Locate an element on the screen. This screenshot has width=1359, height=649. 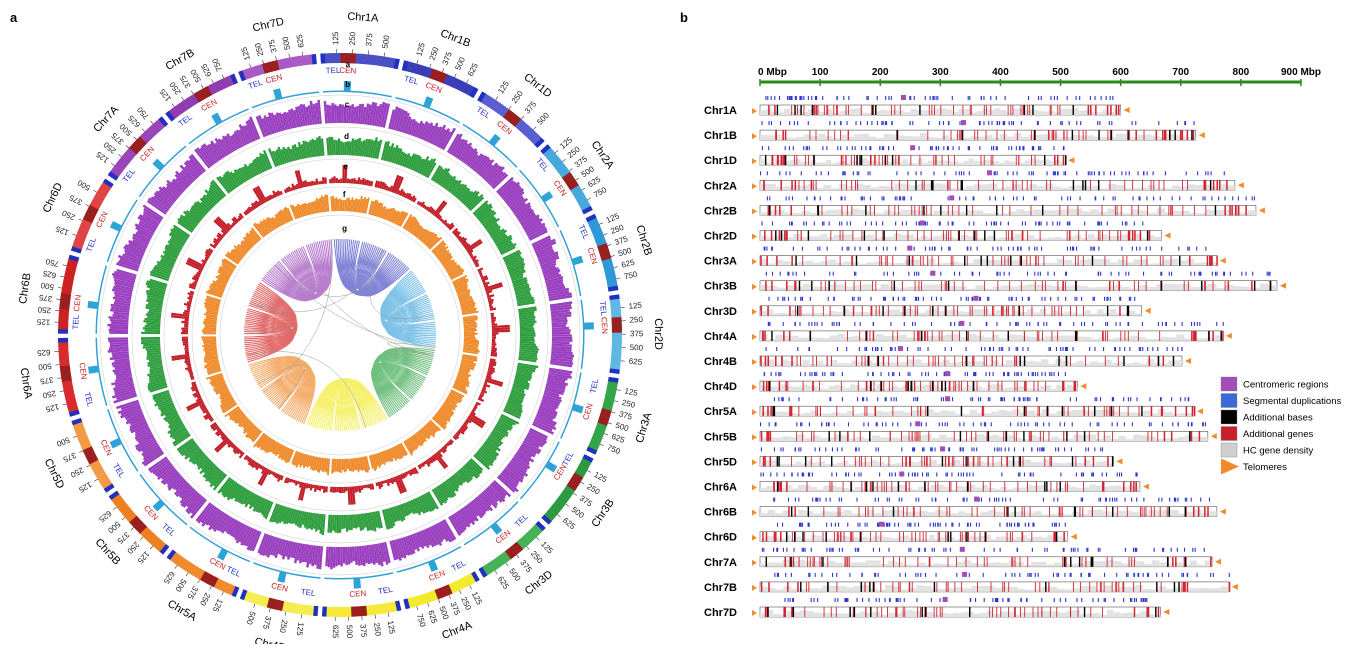
tick-label: 125 is located at coordinates (547, 548).